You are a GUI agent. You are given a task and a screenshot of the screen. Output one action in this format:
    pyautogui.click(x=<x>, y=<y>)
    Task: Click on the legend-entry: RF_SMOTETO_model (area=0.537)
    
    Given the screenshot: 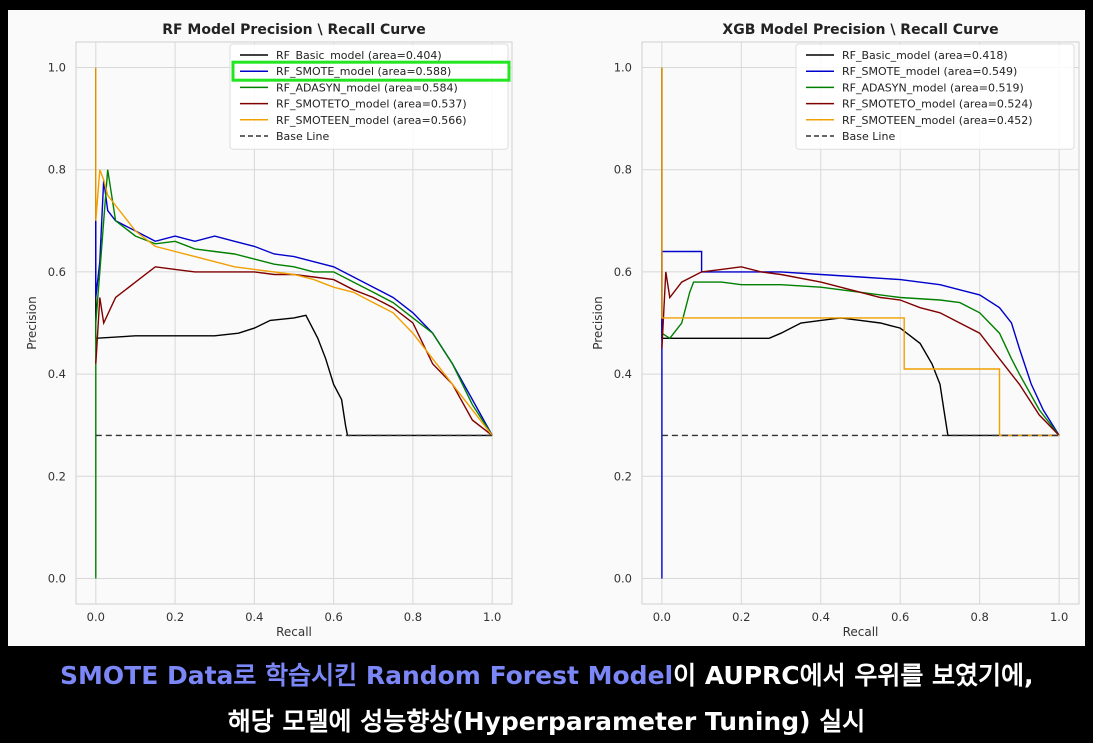 What is the action you would take?
    pyautogui.click(x=371, y=104)
    